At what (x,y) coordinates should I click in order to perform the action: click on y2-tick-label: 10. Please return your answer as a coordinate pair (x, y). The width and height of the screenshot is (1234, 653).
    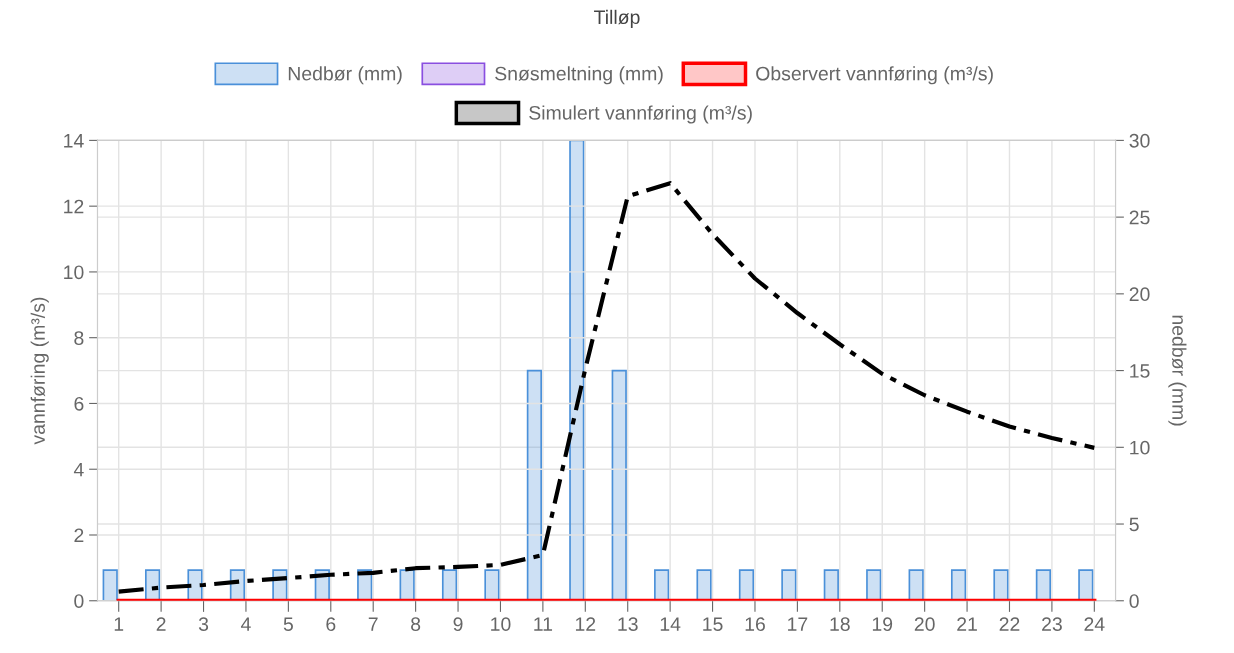
    Looking at the image, I should click on (1140, 447).